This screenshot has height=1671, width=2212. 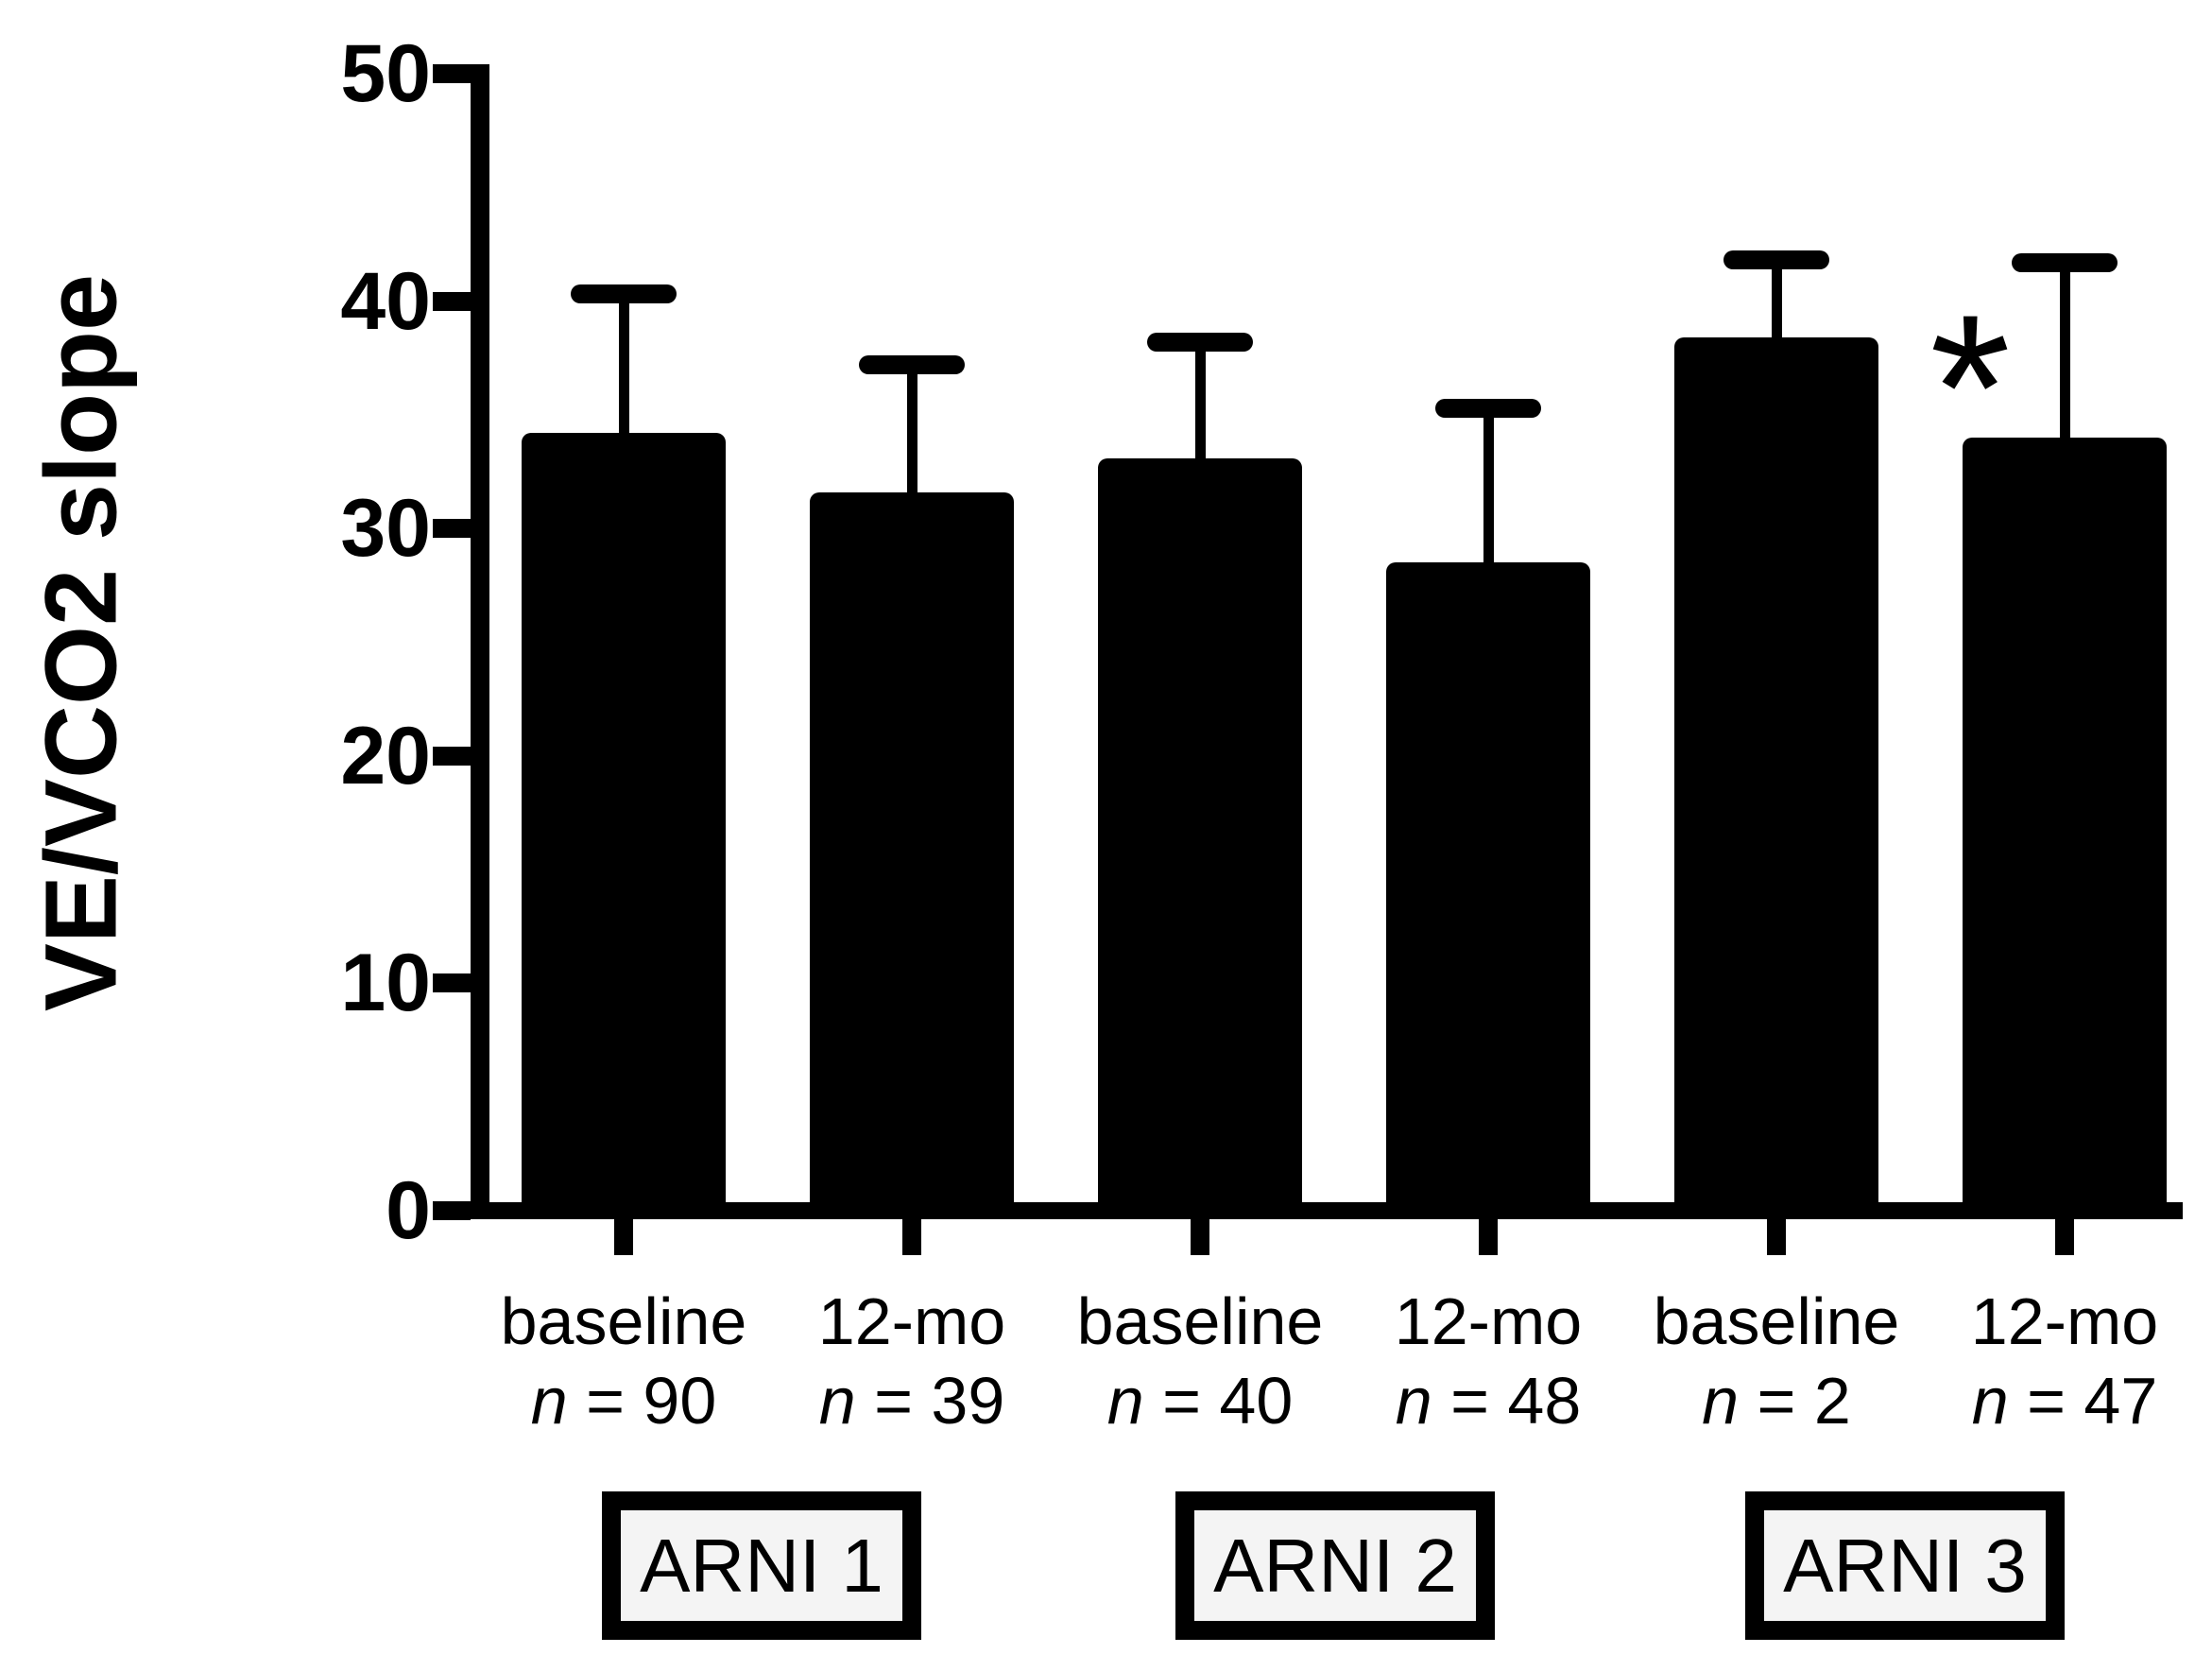 I want to click on group-box: ARNI 3, so click(x=1905, y=1565).